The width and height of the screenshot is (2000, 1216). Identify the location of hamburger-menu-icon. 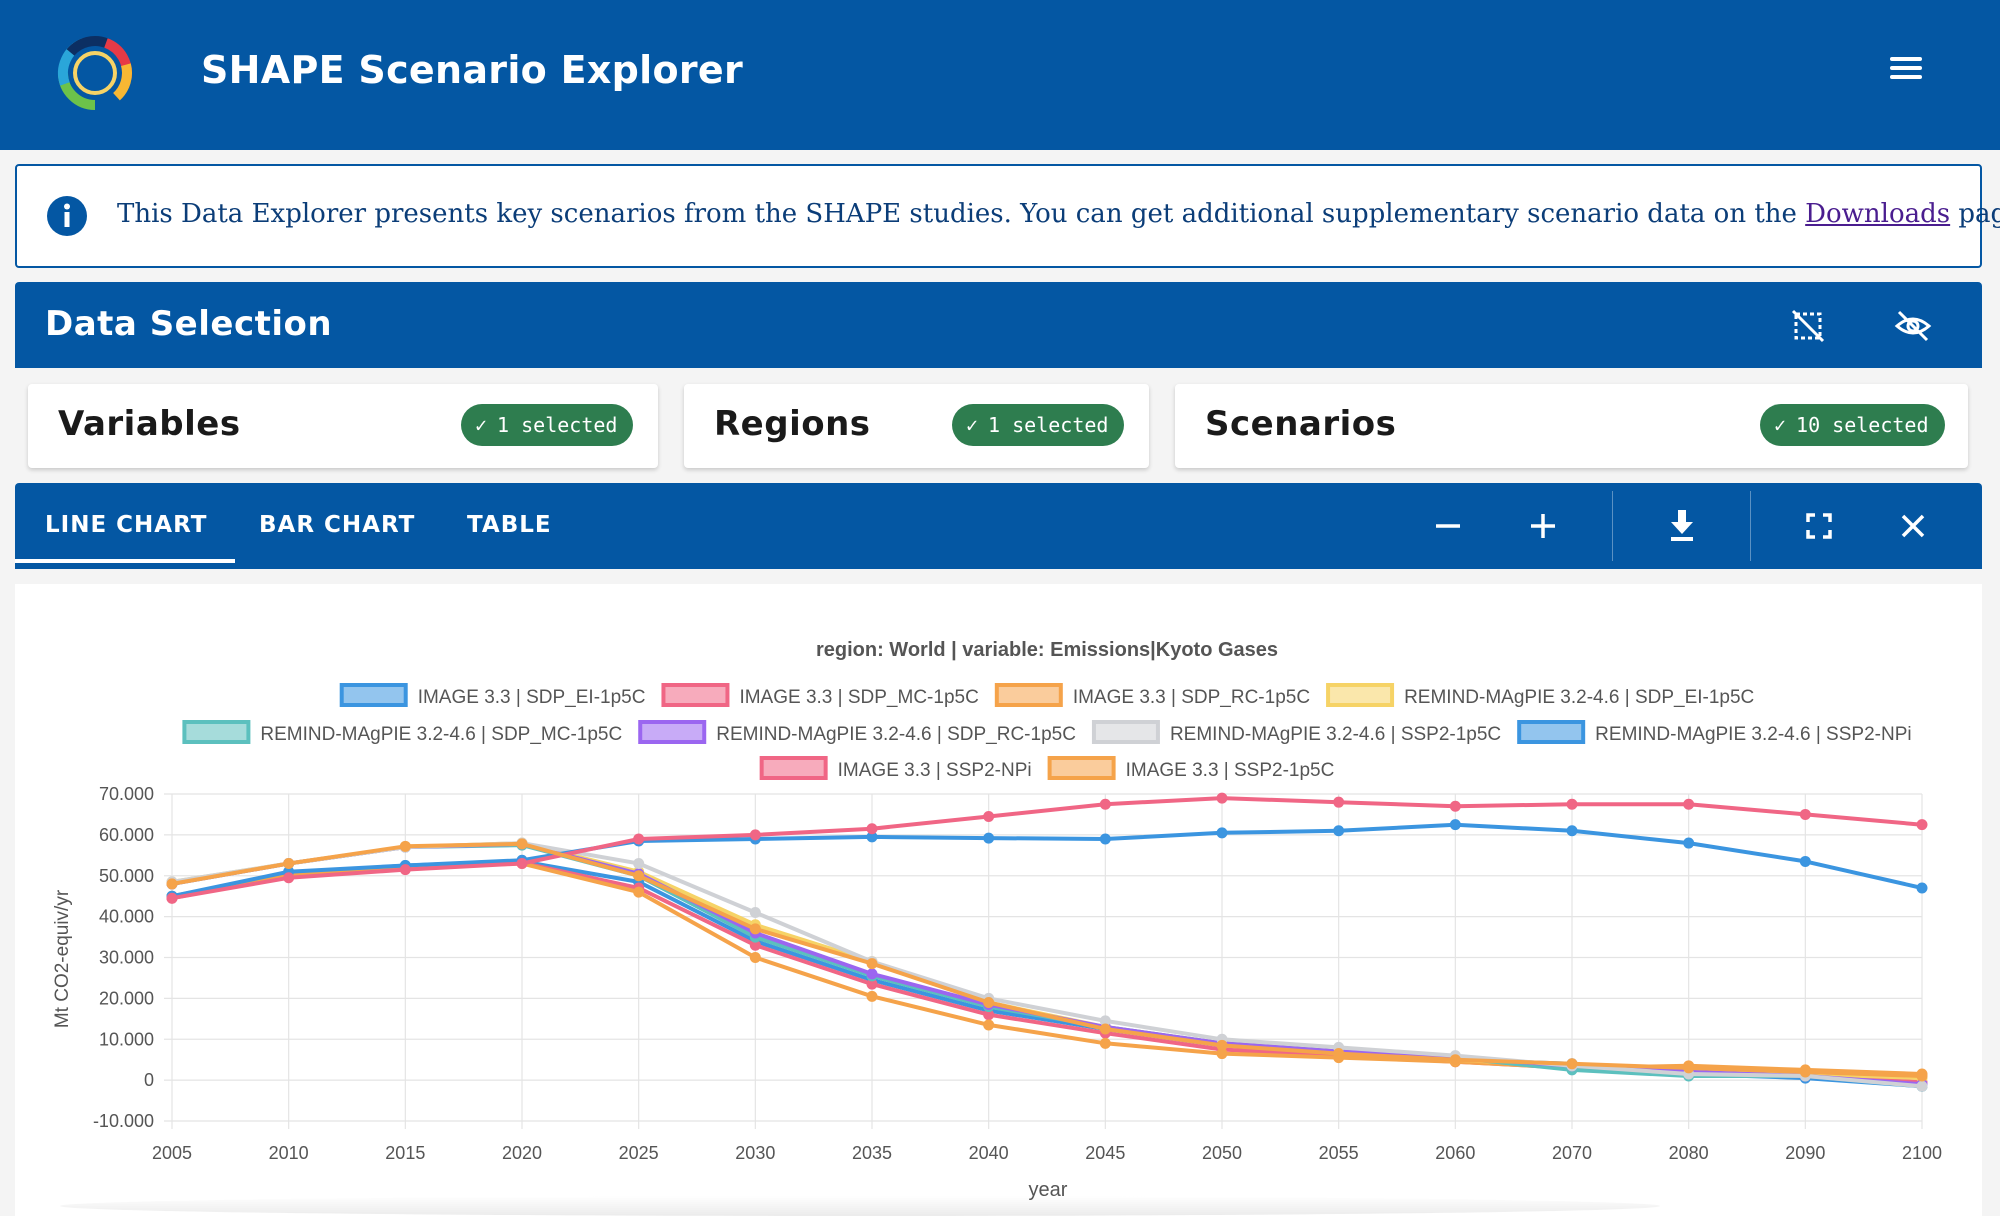
(1906, 72).